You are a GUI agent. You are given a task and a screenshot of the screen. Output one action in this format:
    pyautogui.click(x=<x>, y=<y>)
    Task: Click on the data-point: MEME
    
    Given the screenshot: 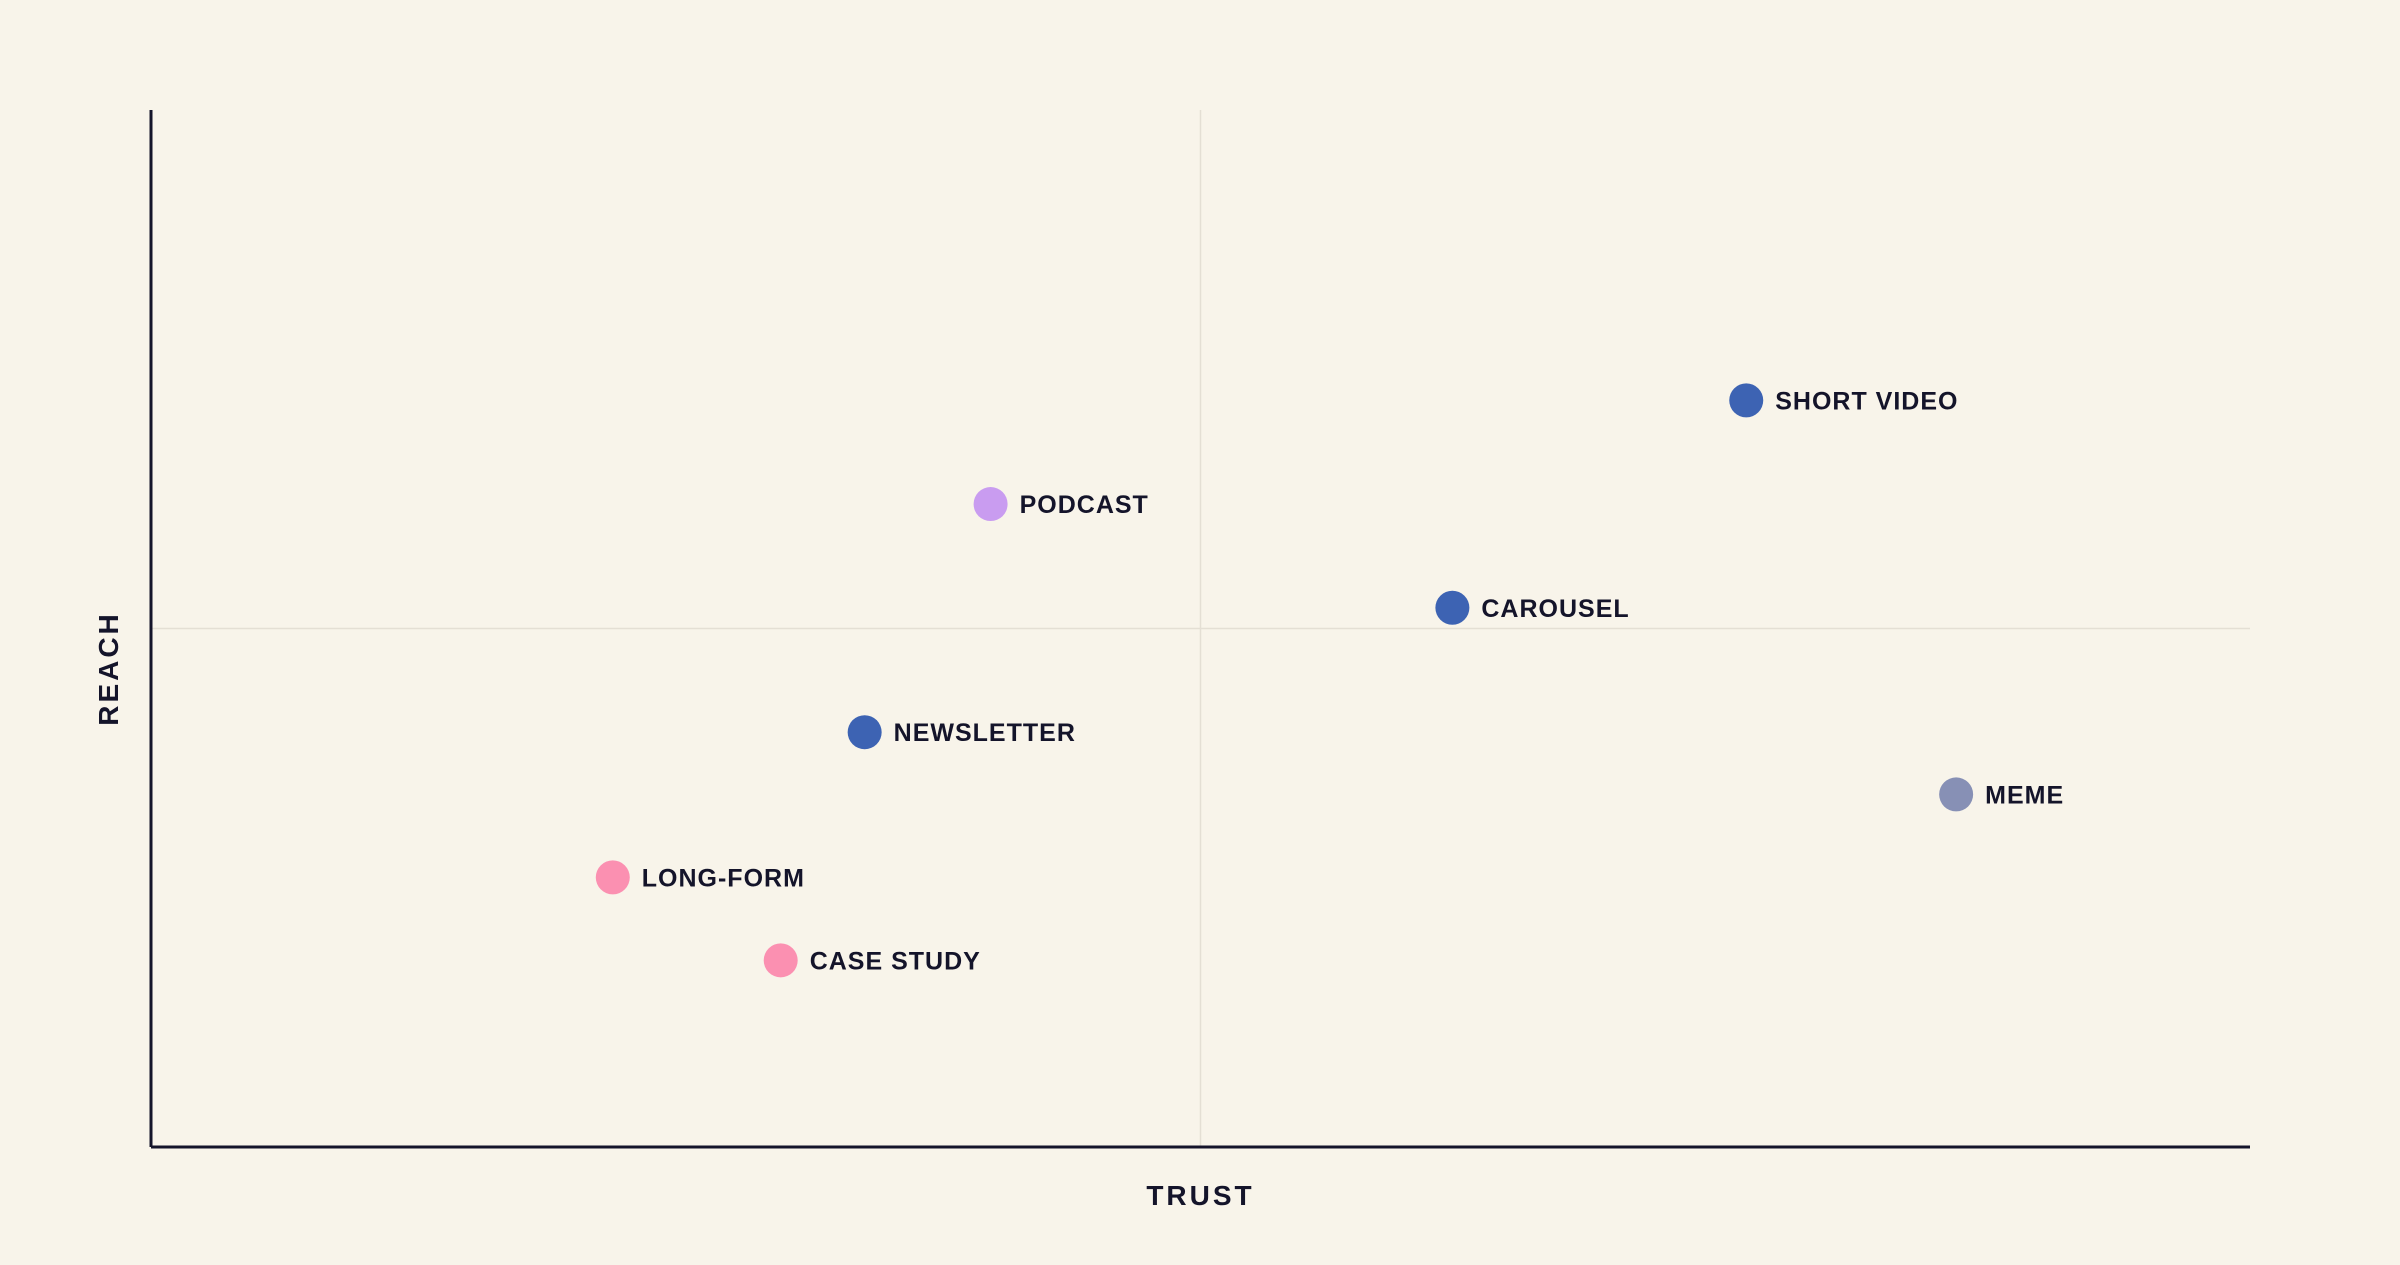 What is the action you would take?
    pyautogui.click(x=2001, y=794)
    